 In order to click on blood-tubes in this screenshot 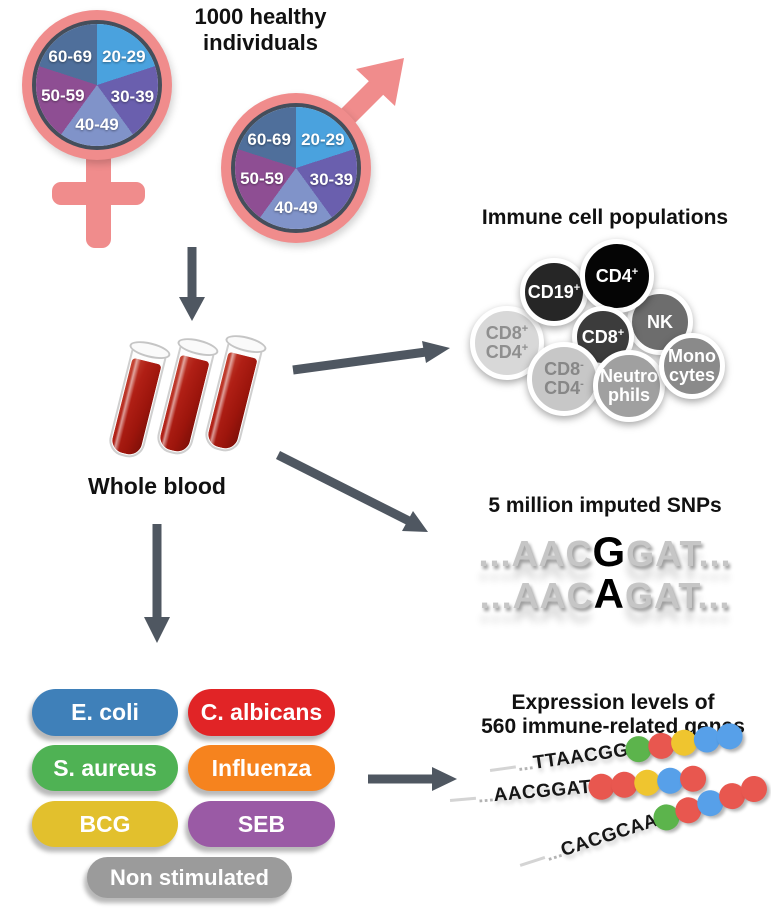, I will do `click(190, 400)`.